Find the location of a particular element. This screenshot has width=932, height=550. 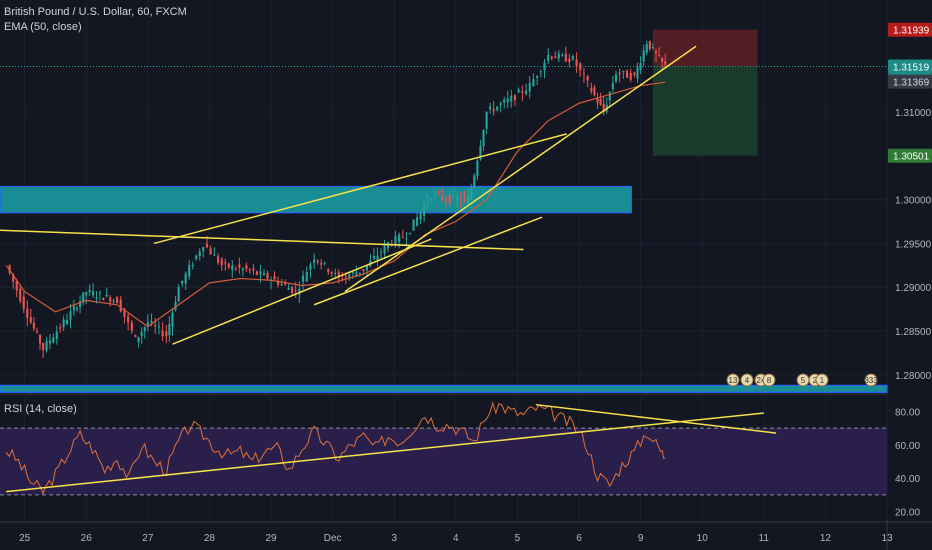

time-tick-12: 11 is located at coordinates (764, 538).